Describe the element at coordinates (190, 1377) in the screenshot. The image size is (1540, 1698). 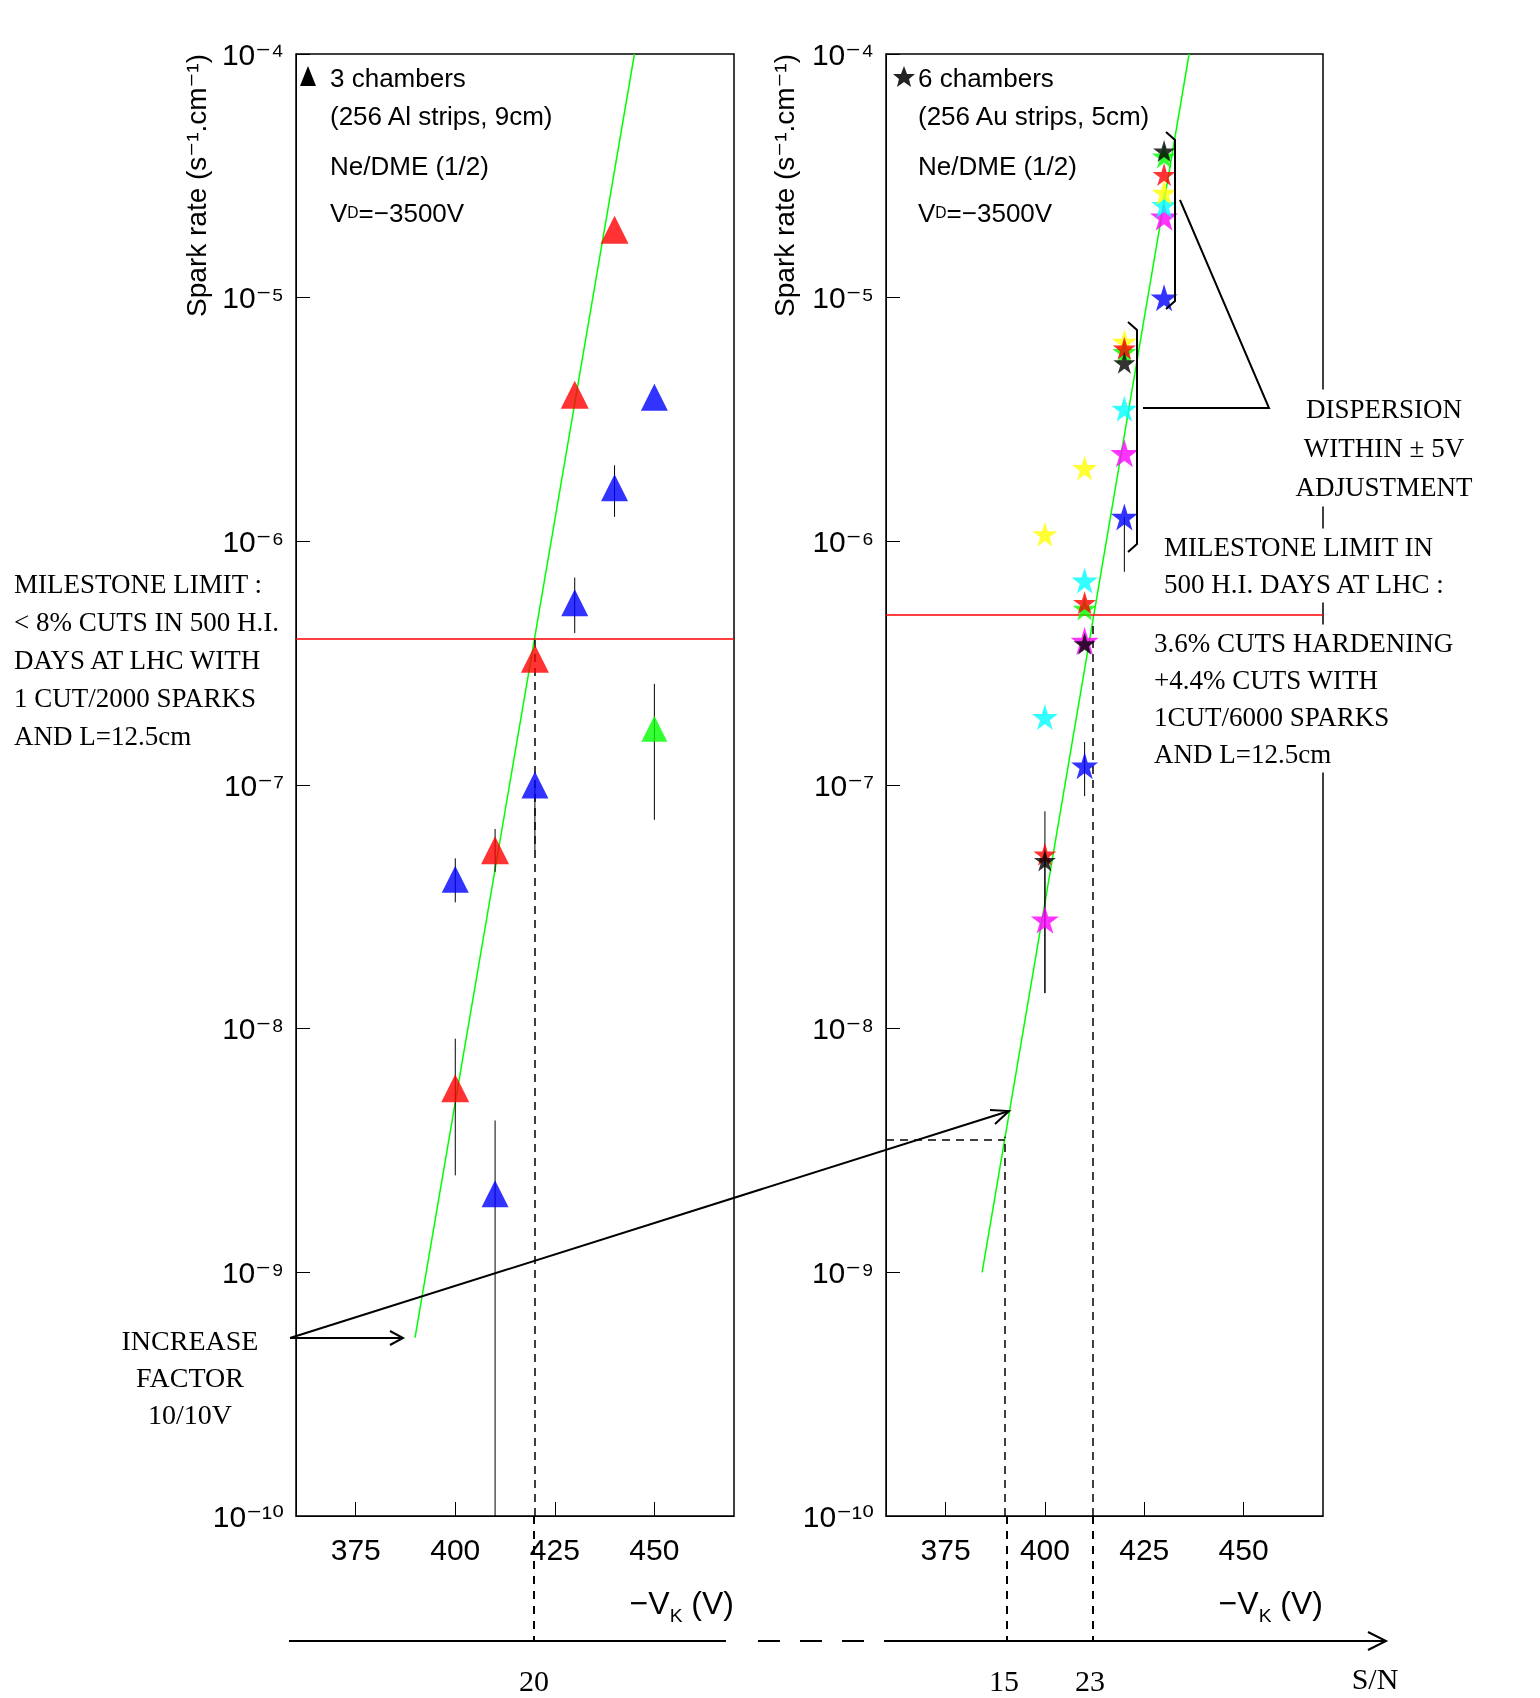
I see `text: INCREASE FACTOR 10/10V` at that location.